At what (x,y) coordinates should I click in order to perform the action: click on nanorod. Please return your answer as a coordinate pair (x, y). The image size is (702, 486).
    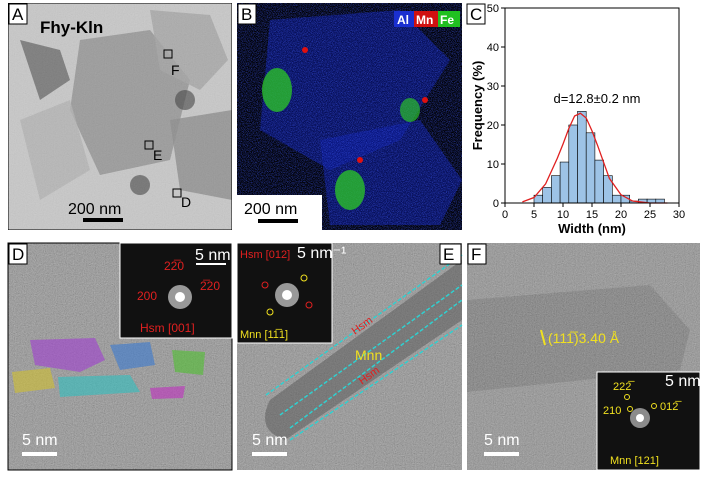
    Looking at the image, I should click on (363, 350).